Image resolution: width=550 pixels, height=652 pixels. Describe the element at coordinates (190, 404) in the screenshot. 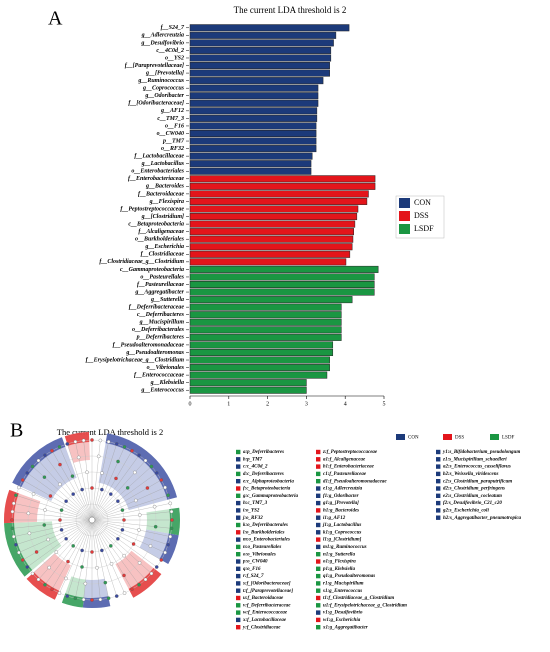

I see `x-tick-label: 0` at that location.